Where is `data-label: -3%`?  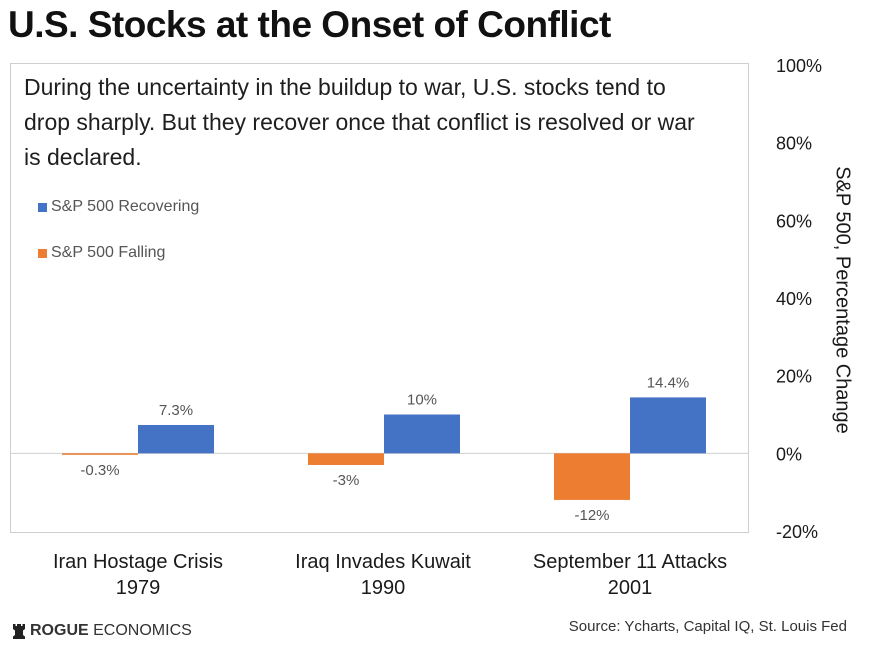
data-label: -3% is located at coordinates (346, 480).